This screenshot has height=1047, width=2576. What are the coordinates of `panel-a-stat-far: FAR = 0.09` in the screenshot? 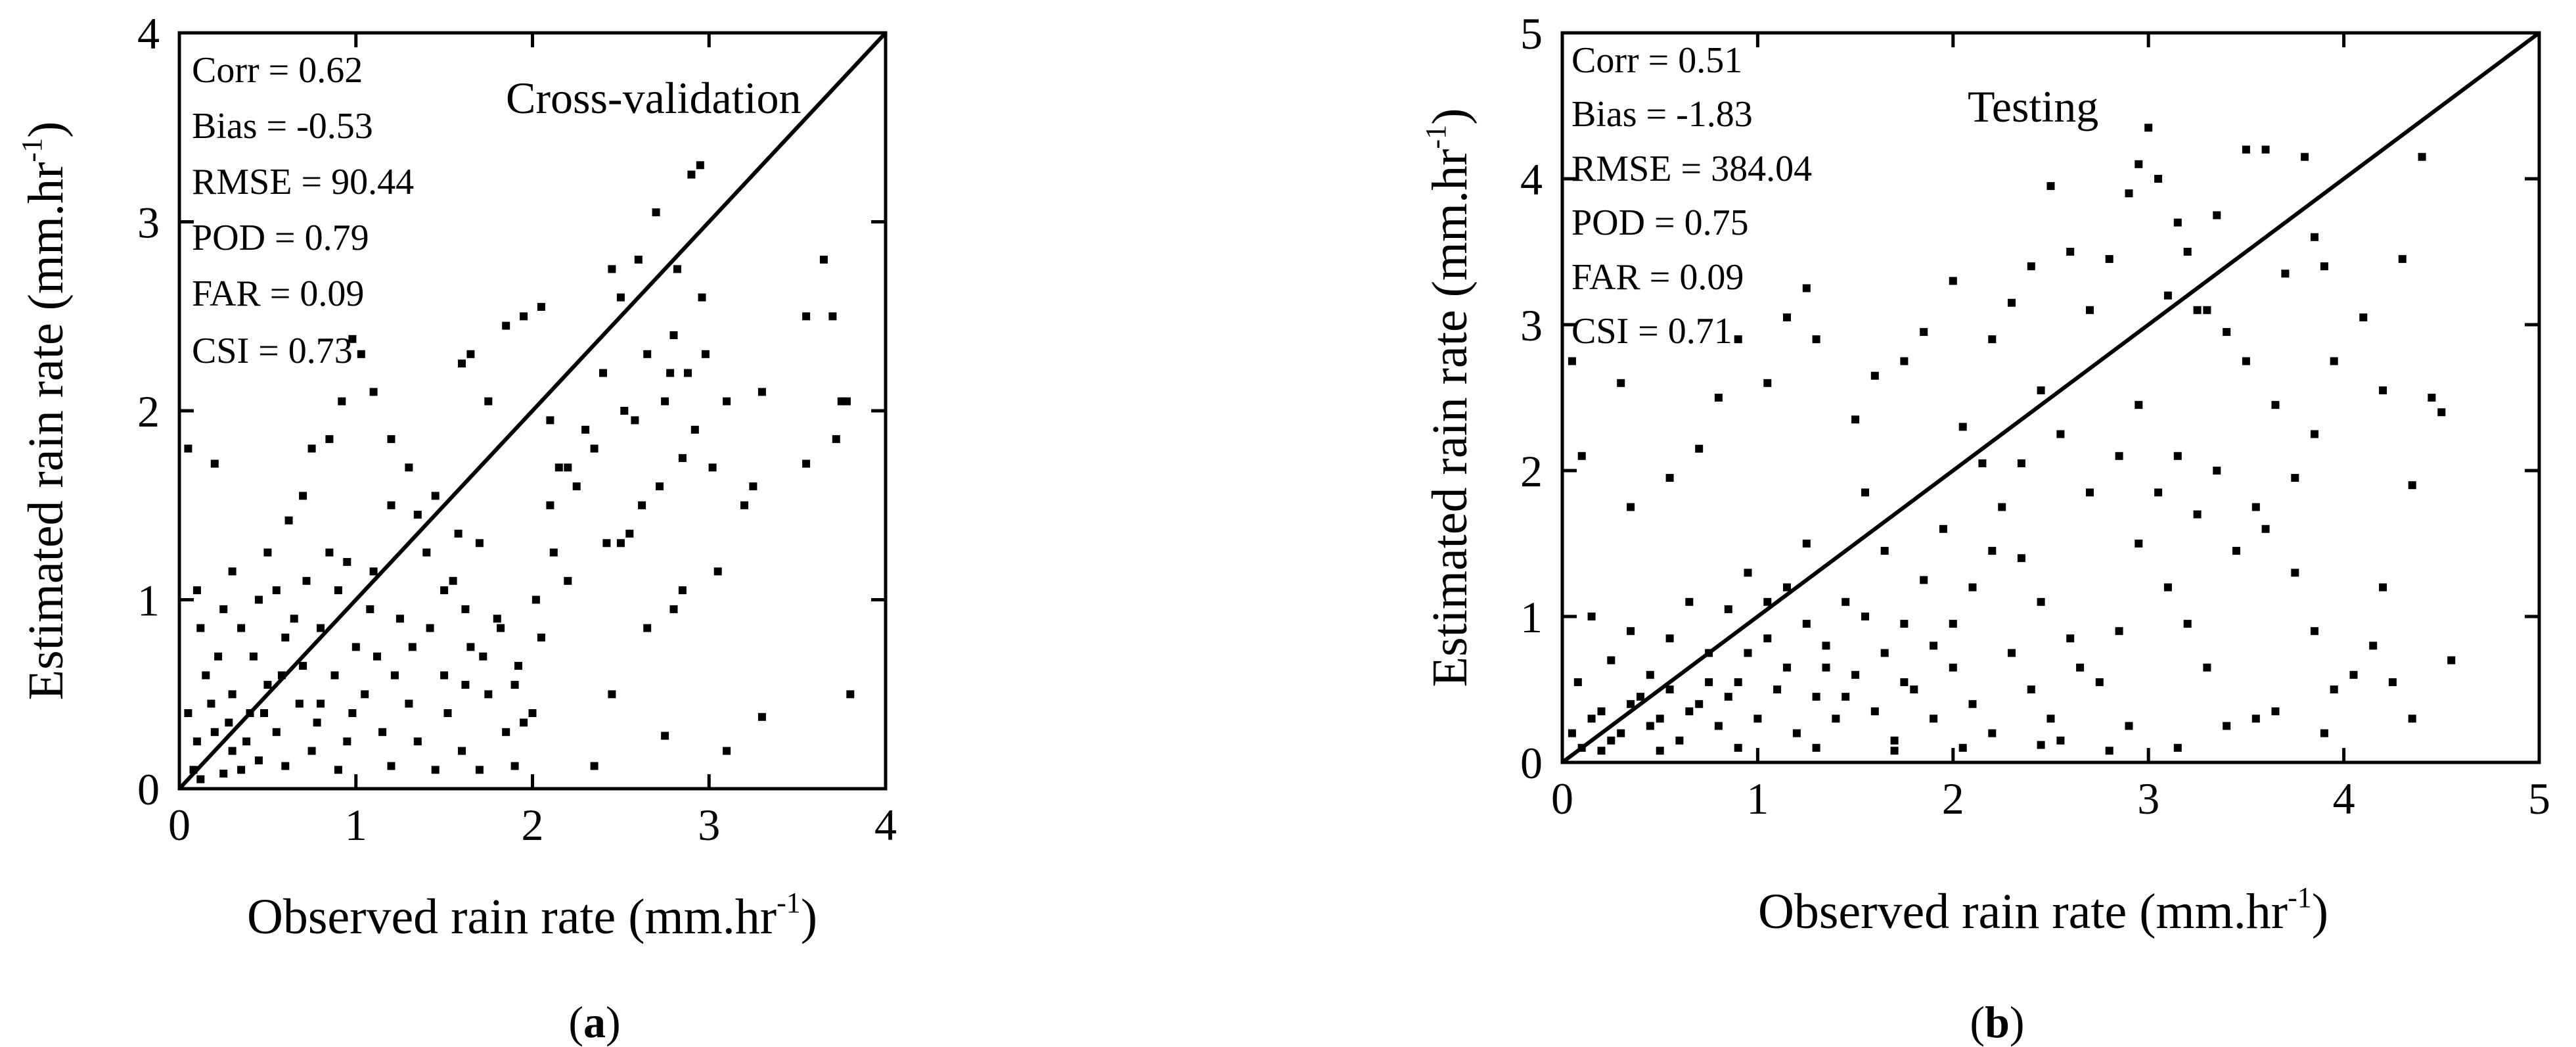 It's located at (278, 293).